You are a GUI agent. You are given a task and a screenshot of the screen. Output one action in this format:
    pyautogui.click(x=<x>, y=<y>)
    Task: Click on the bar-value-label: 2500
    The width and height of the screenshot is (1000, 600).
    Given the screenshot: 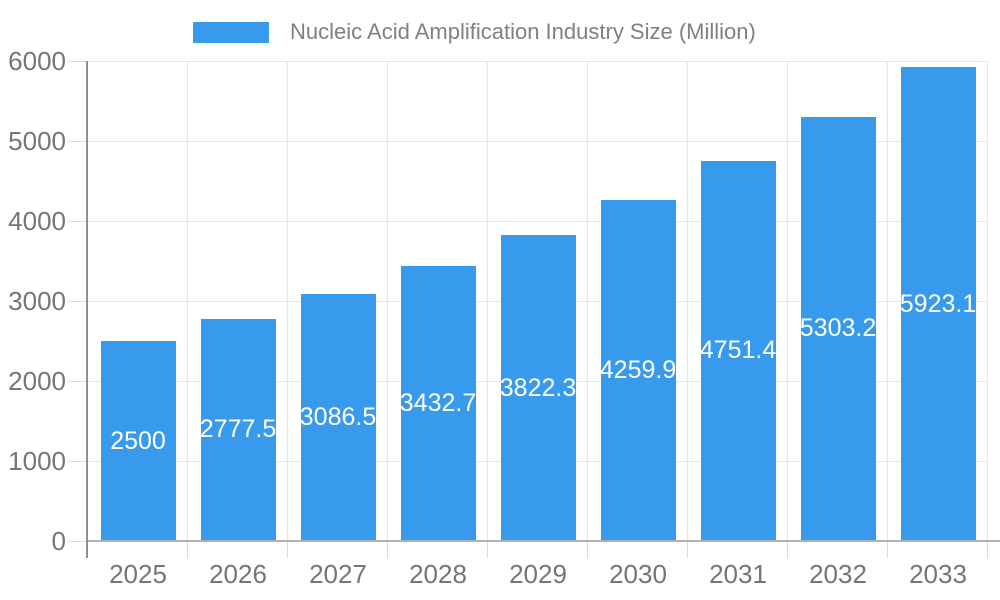 What is the action you would take?
    pyautogui.click(x=138, y=440)
    